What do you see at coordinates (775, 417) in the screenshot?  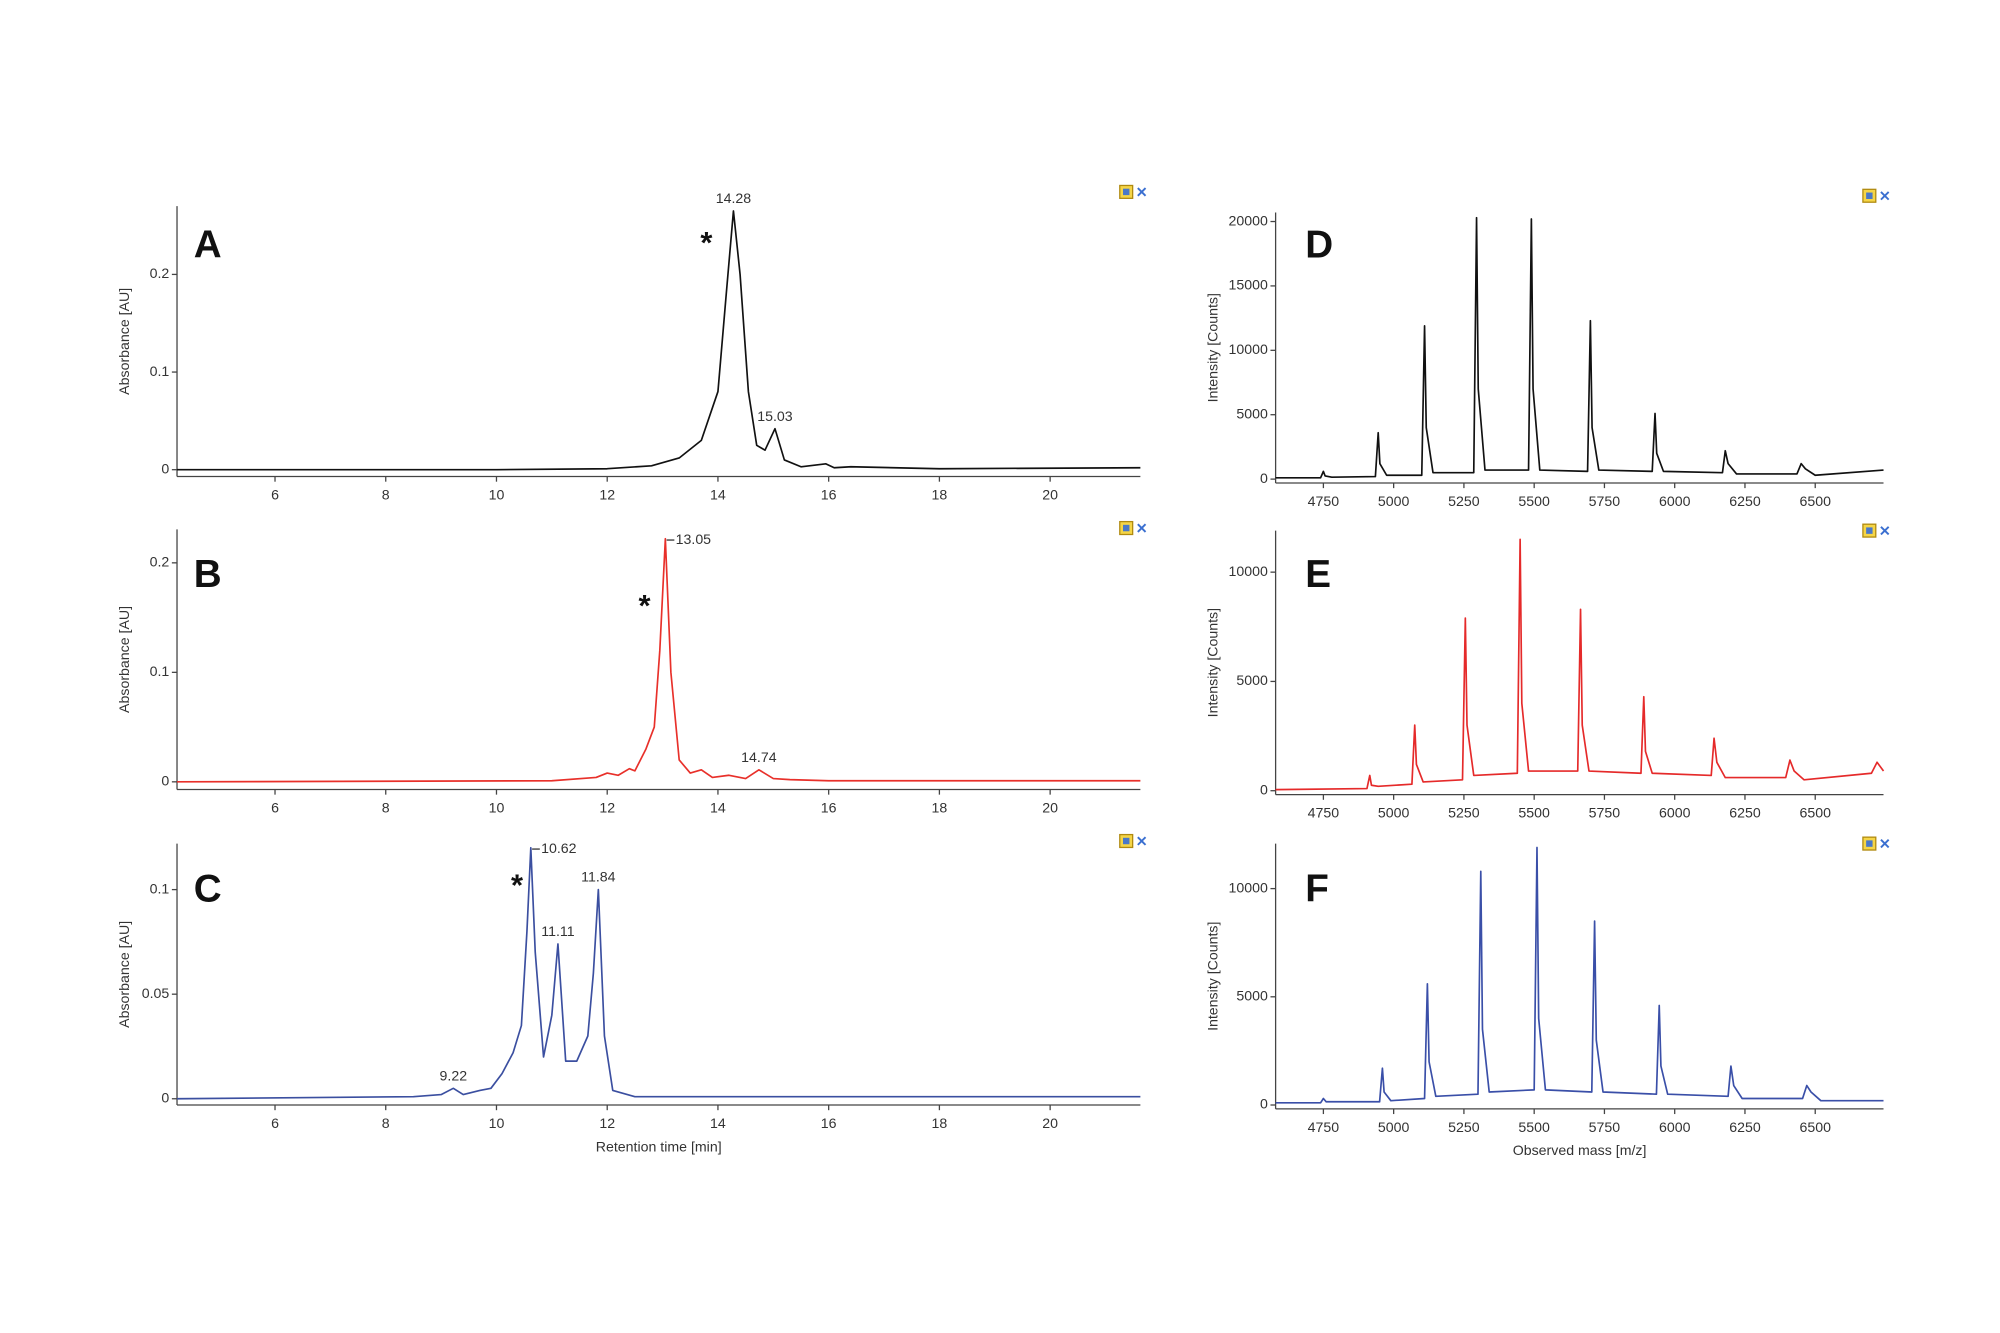 I see `peak-label: 15.03` at bounding box center [775, 417].